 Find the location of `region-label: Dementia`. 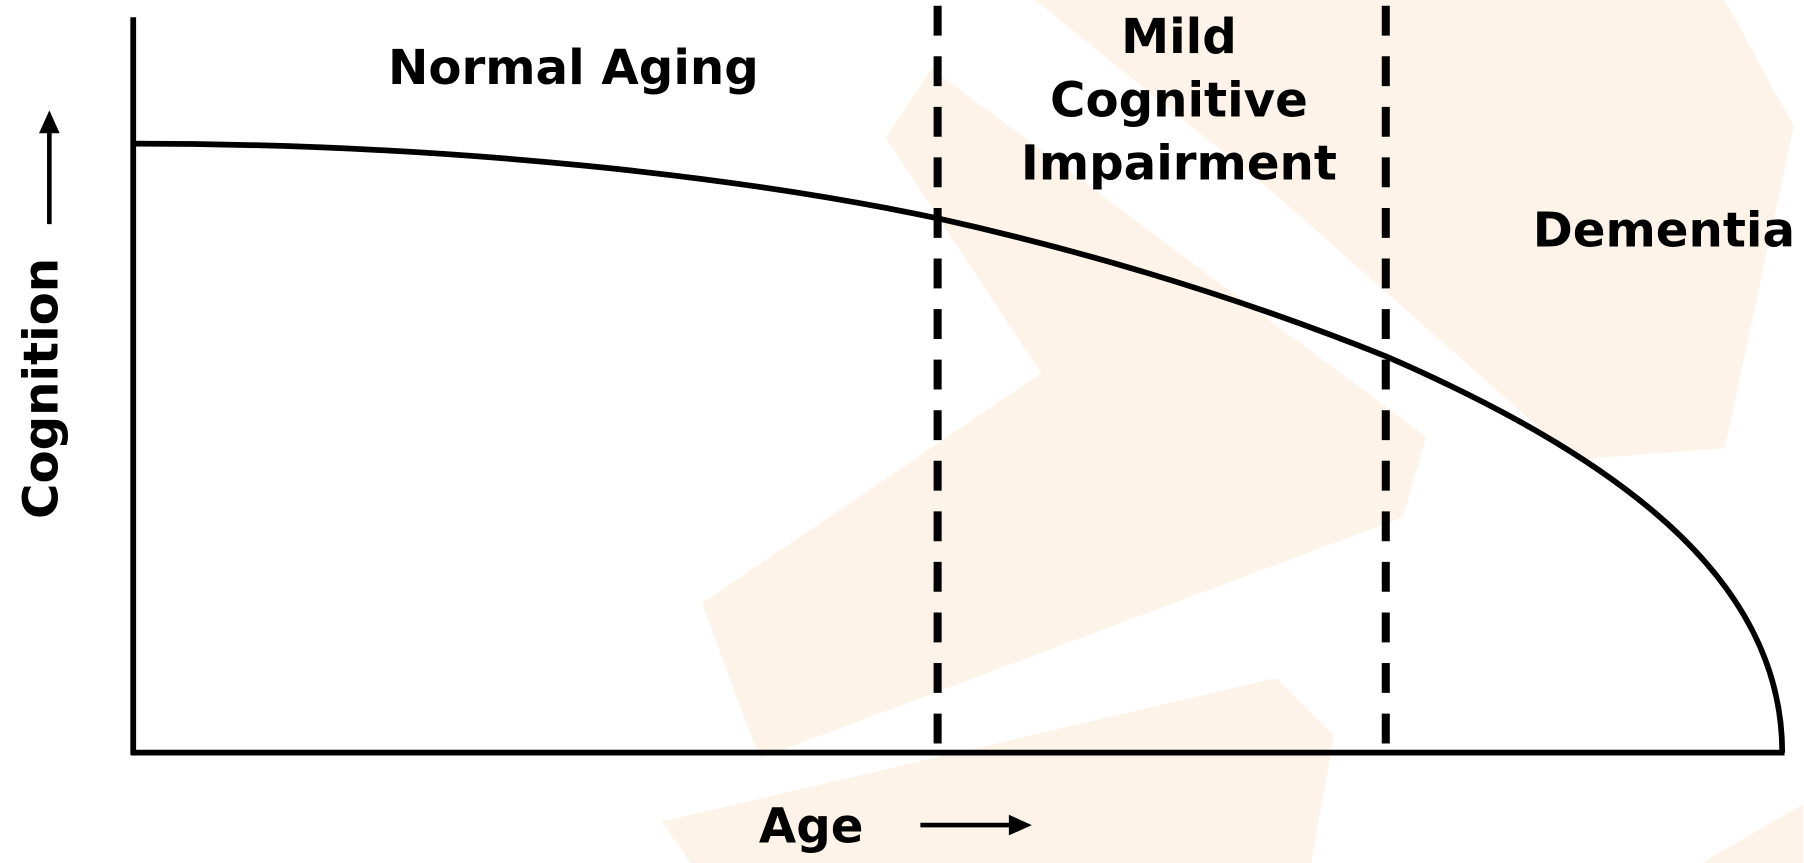

region-label: Dementia is located at coordinates (1664, 230).